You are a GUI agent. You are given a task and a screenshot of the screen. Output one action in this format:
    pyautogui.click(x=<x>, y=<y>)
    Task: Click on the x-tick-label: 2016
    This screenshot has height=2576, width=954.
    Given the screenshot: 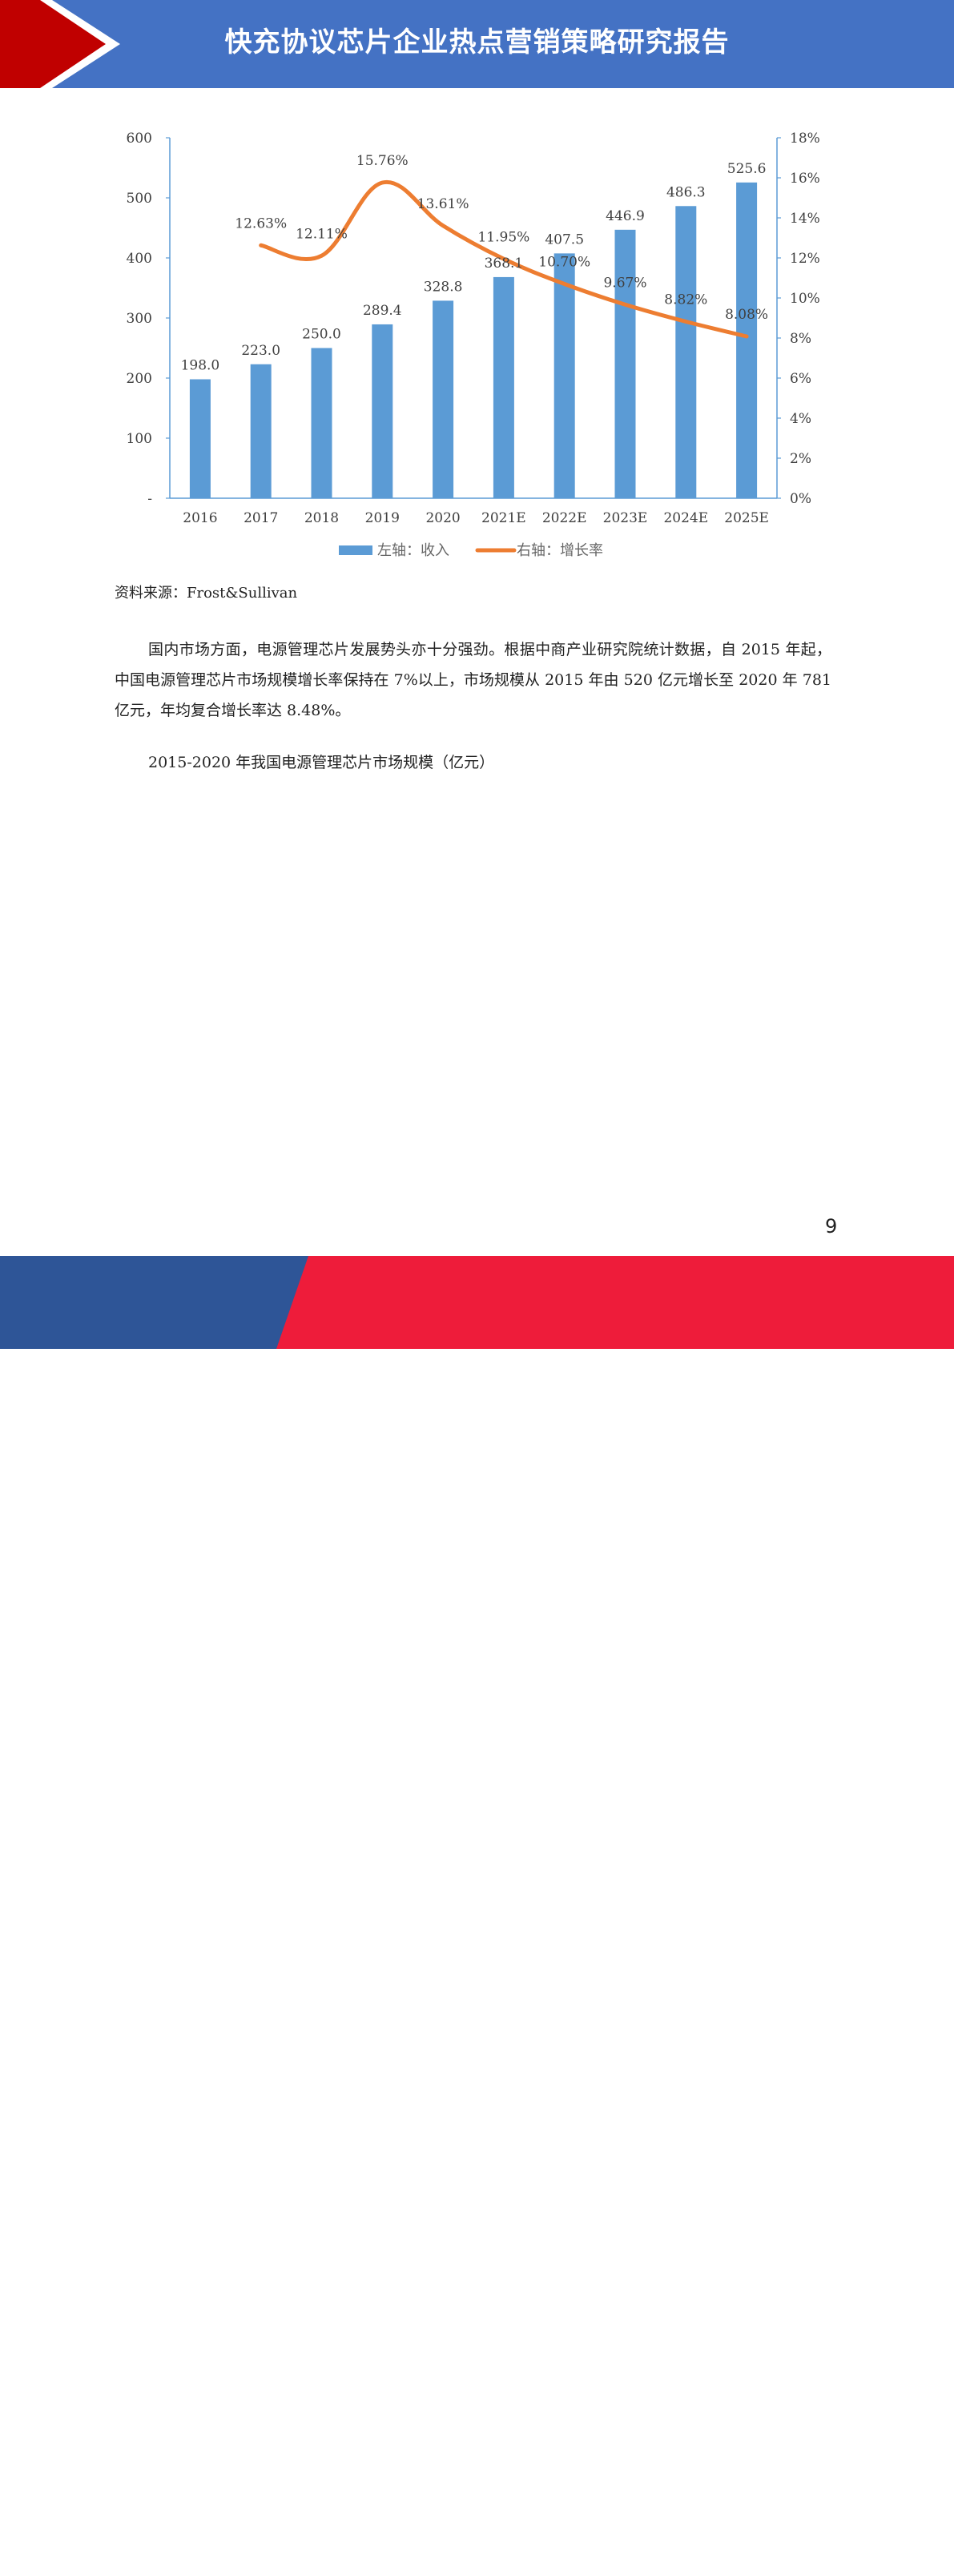 What is the action you would take?
    pyautogui.click(x=200, y=518)
    